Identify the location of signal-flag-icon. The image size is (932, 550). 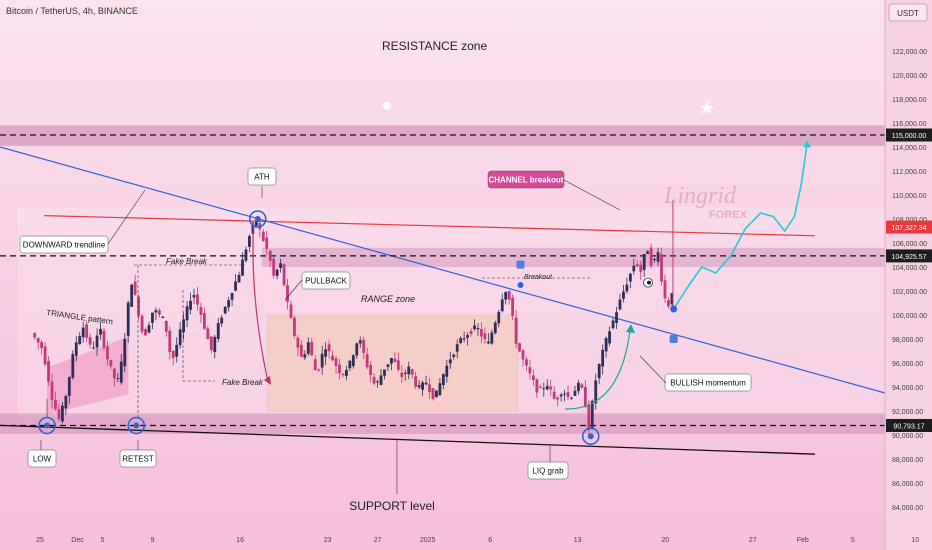
(673, 339).